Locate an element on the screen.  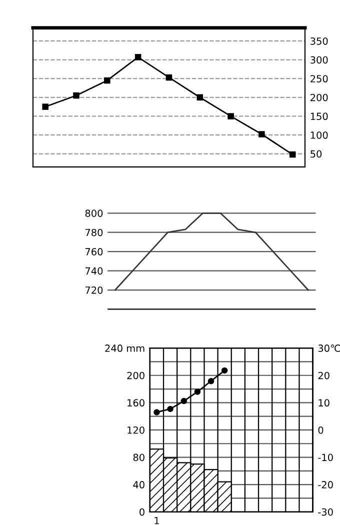
y2-tick-label: 30℃ is located at coordinates (329, 348).